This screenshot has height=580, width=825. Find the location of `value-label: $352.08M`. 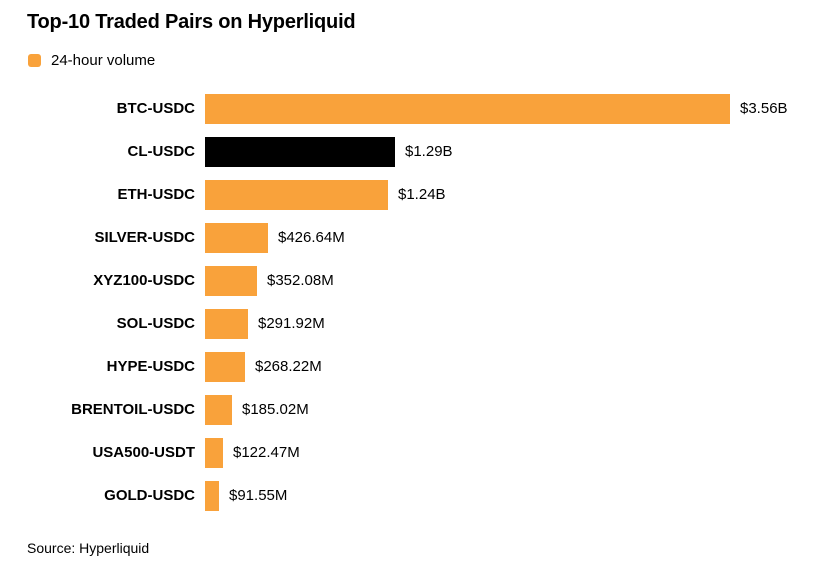

value-label: $352.08M is located at coordinates (300, 280).